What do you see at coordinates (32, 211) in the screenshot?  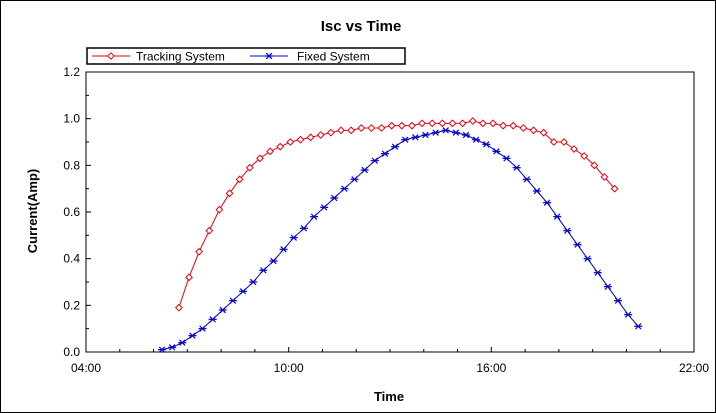 I see `y-axis-title: Current(Amp)` at bounding box center [32, 211].